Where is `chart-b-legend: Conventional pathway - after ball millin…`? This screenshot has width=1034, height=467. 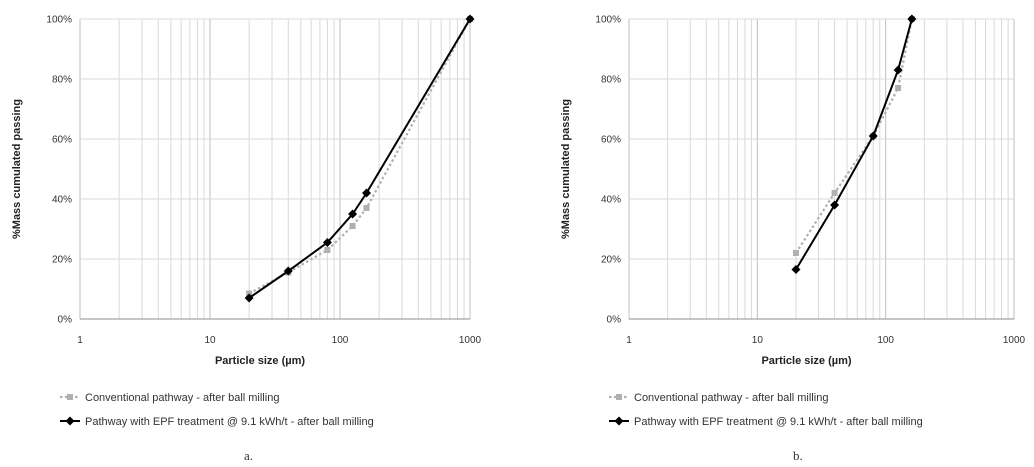 chart-b-legend: Conventional pathway - after ball millin… is located at coordinates (766, 410).